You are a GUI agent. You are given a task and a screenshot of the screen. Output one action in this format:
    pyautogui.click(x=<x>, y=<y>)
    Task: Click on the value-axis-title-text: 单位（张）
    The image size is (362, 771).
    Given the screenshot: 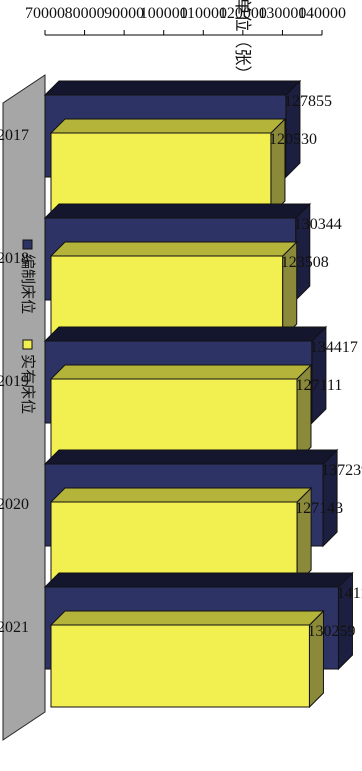 What is the action you would take?
    pyautogui.click(x=242, y=41)
    